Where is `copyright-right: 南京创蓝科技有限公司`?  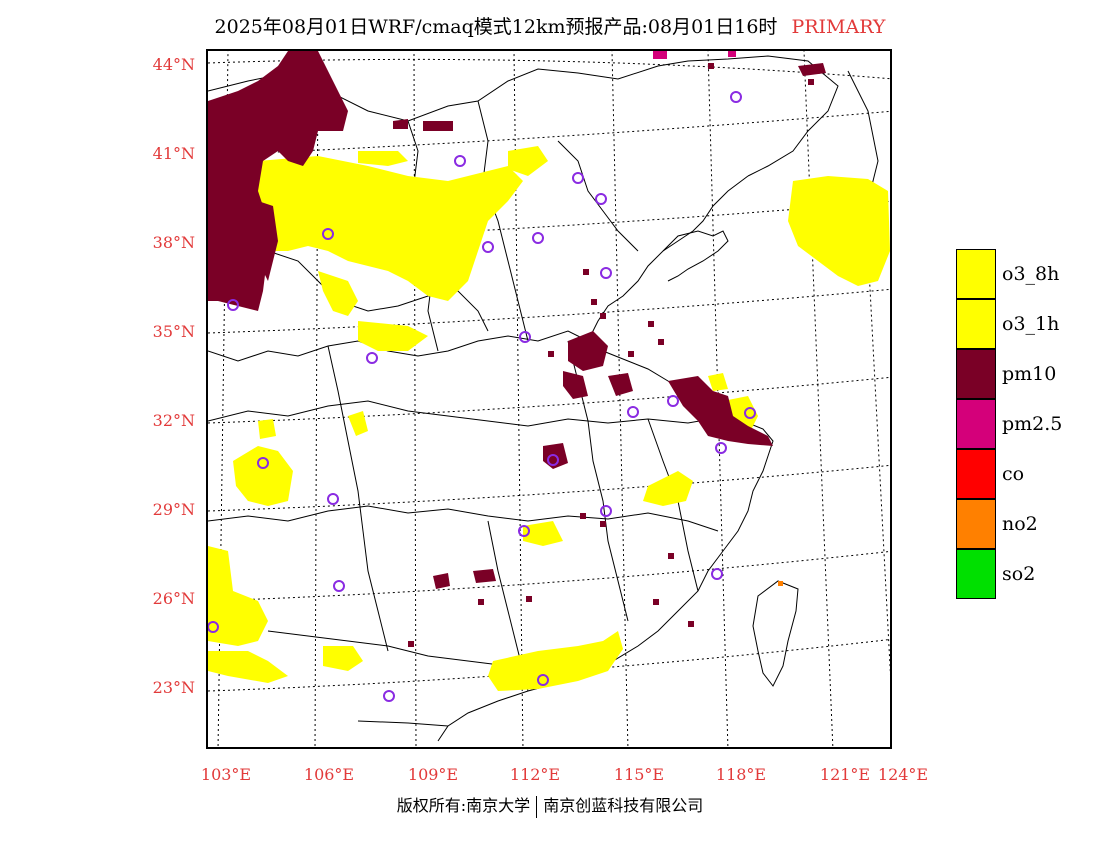
copyright-right: 南京创蓝科技有限公司 is located at coordinates (623, 805).